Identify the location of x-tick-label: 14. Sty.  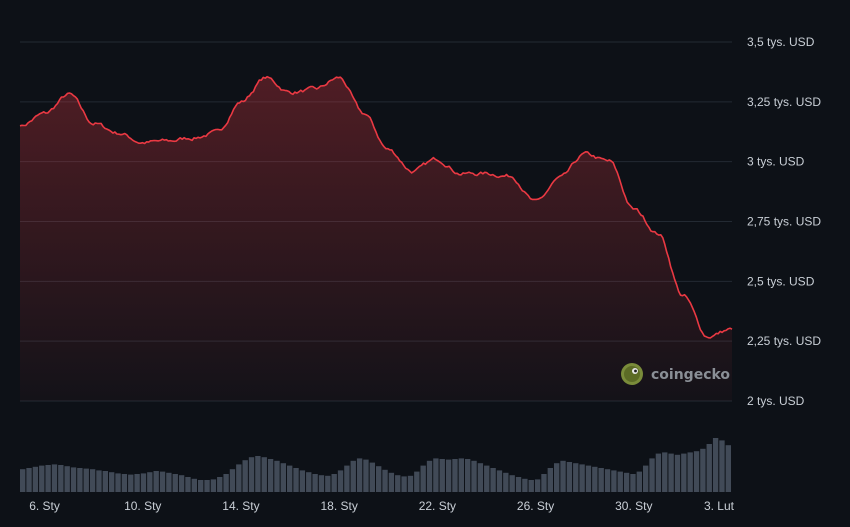
(240, 506).